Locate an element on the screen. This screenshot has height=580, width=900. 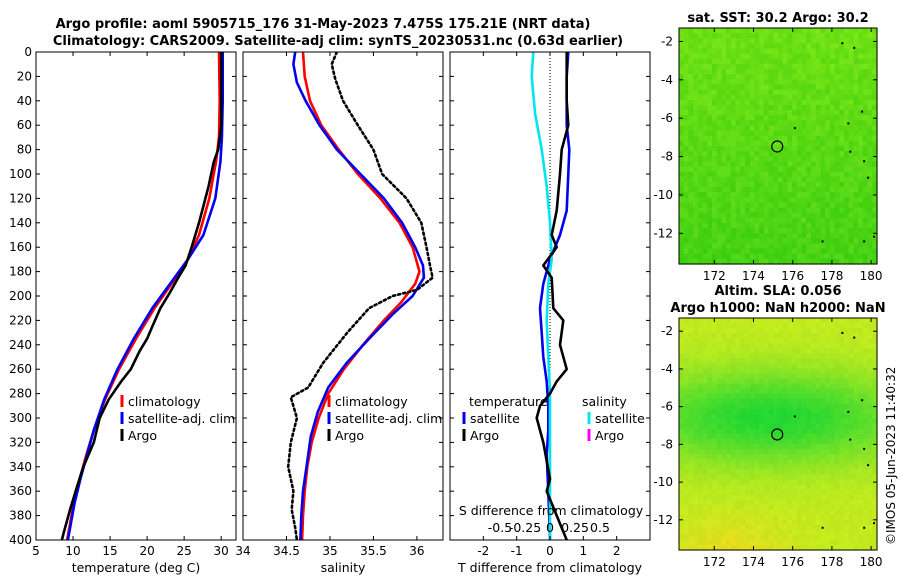
island-mark is located at coordinates (864, 527).